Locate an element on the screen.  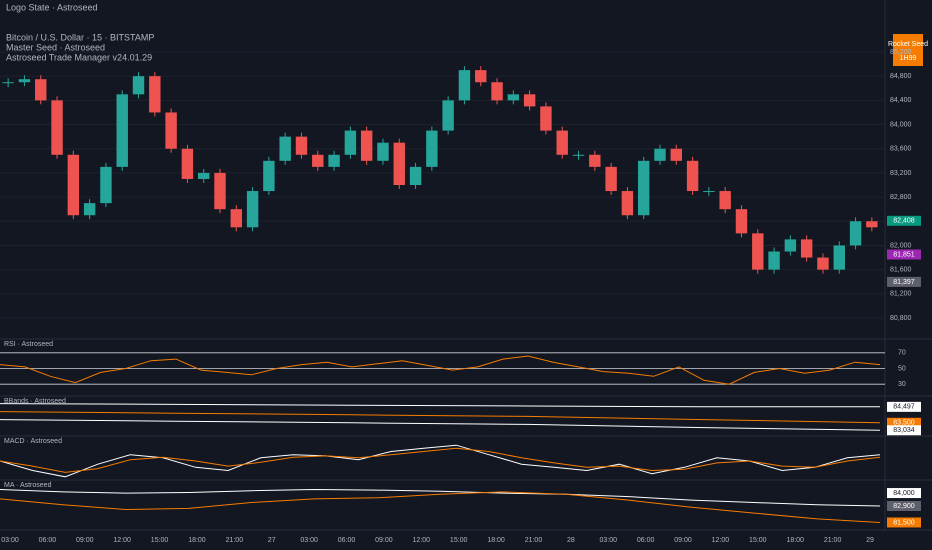
panel-title: BBands · Astroseed is located at coordinates (35, 401).